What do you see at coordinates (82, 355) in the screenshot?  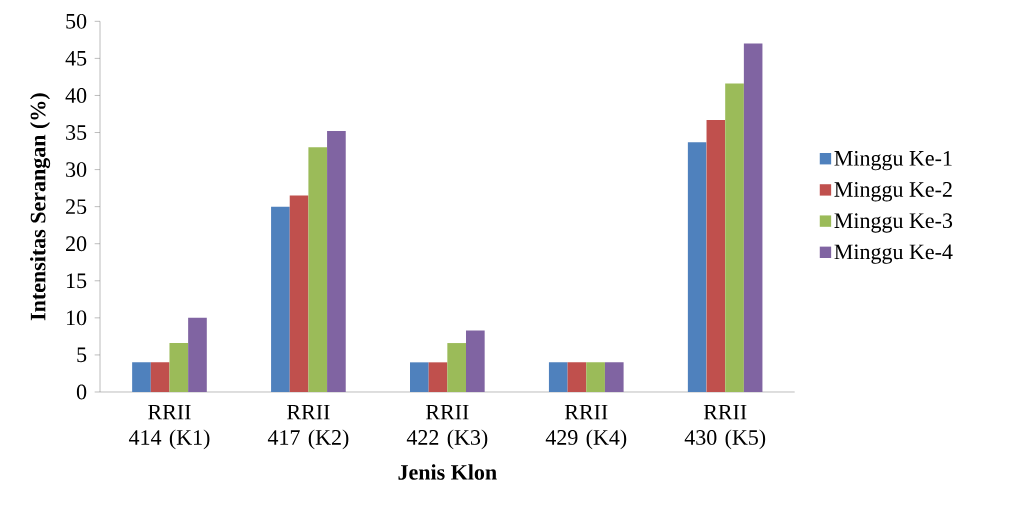 I see `y-tick-label: 5` at bounding box center [82, 355].